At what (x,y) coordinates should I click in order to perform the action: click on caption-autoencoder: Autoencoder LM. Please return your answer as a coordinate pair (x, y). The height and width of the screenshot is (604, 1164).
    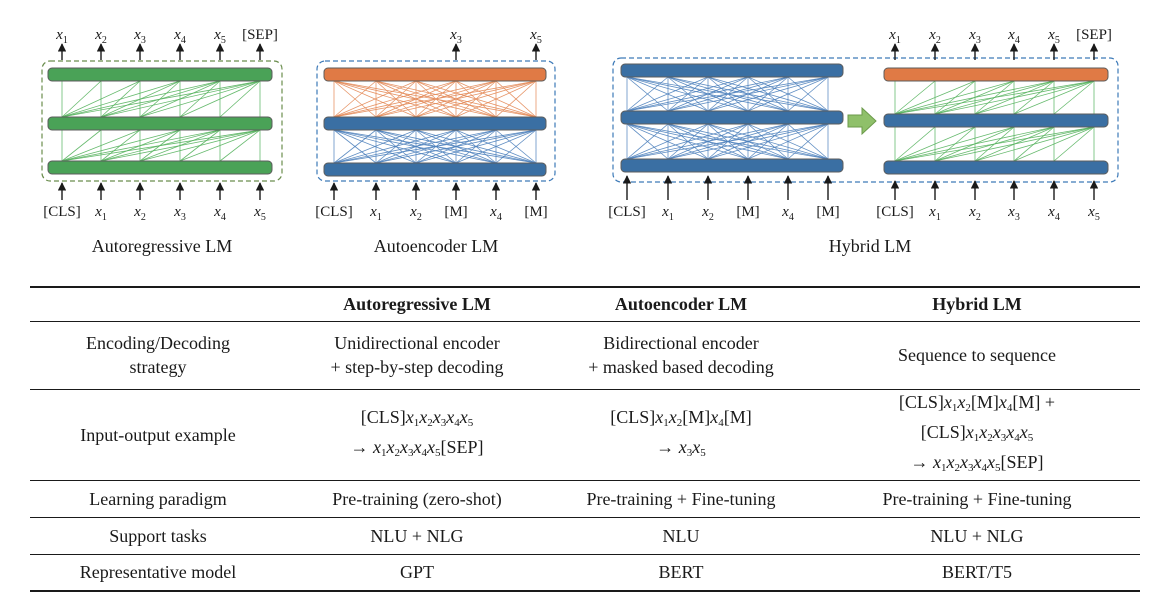
    Looking at the image, I should click on (436, 246).